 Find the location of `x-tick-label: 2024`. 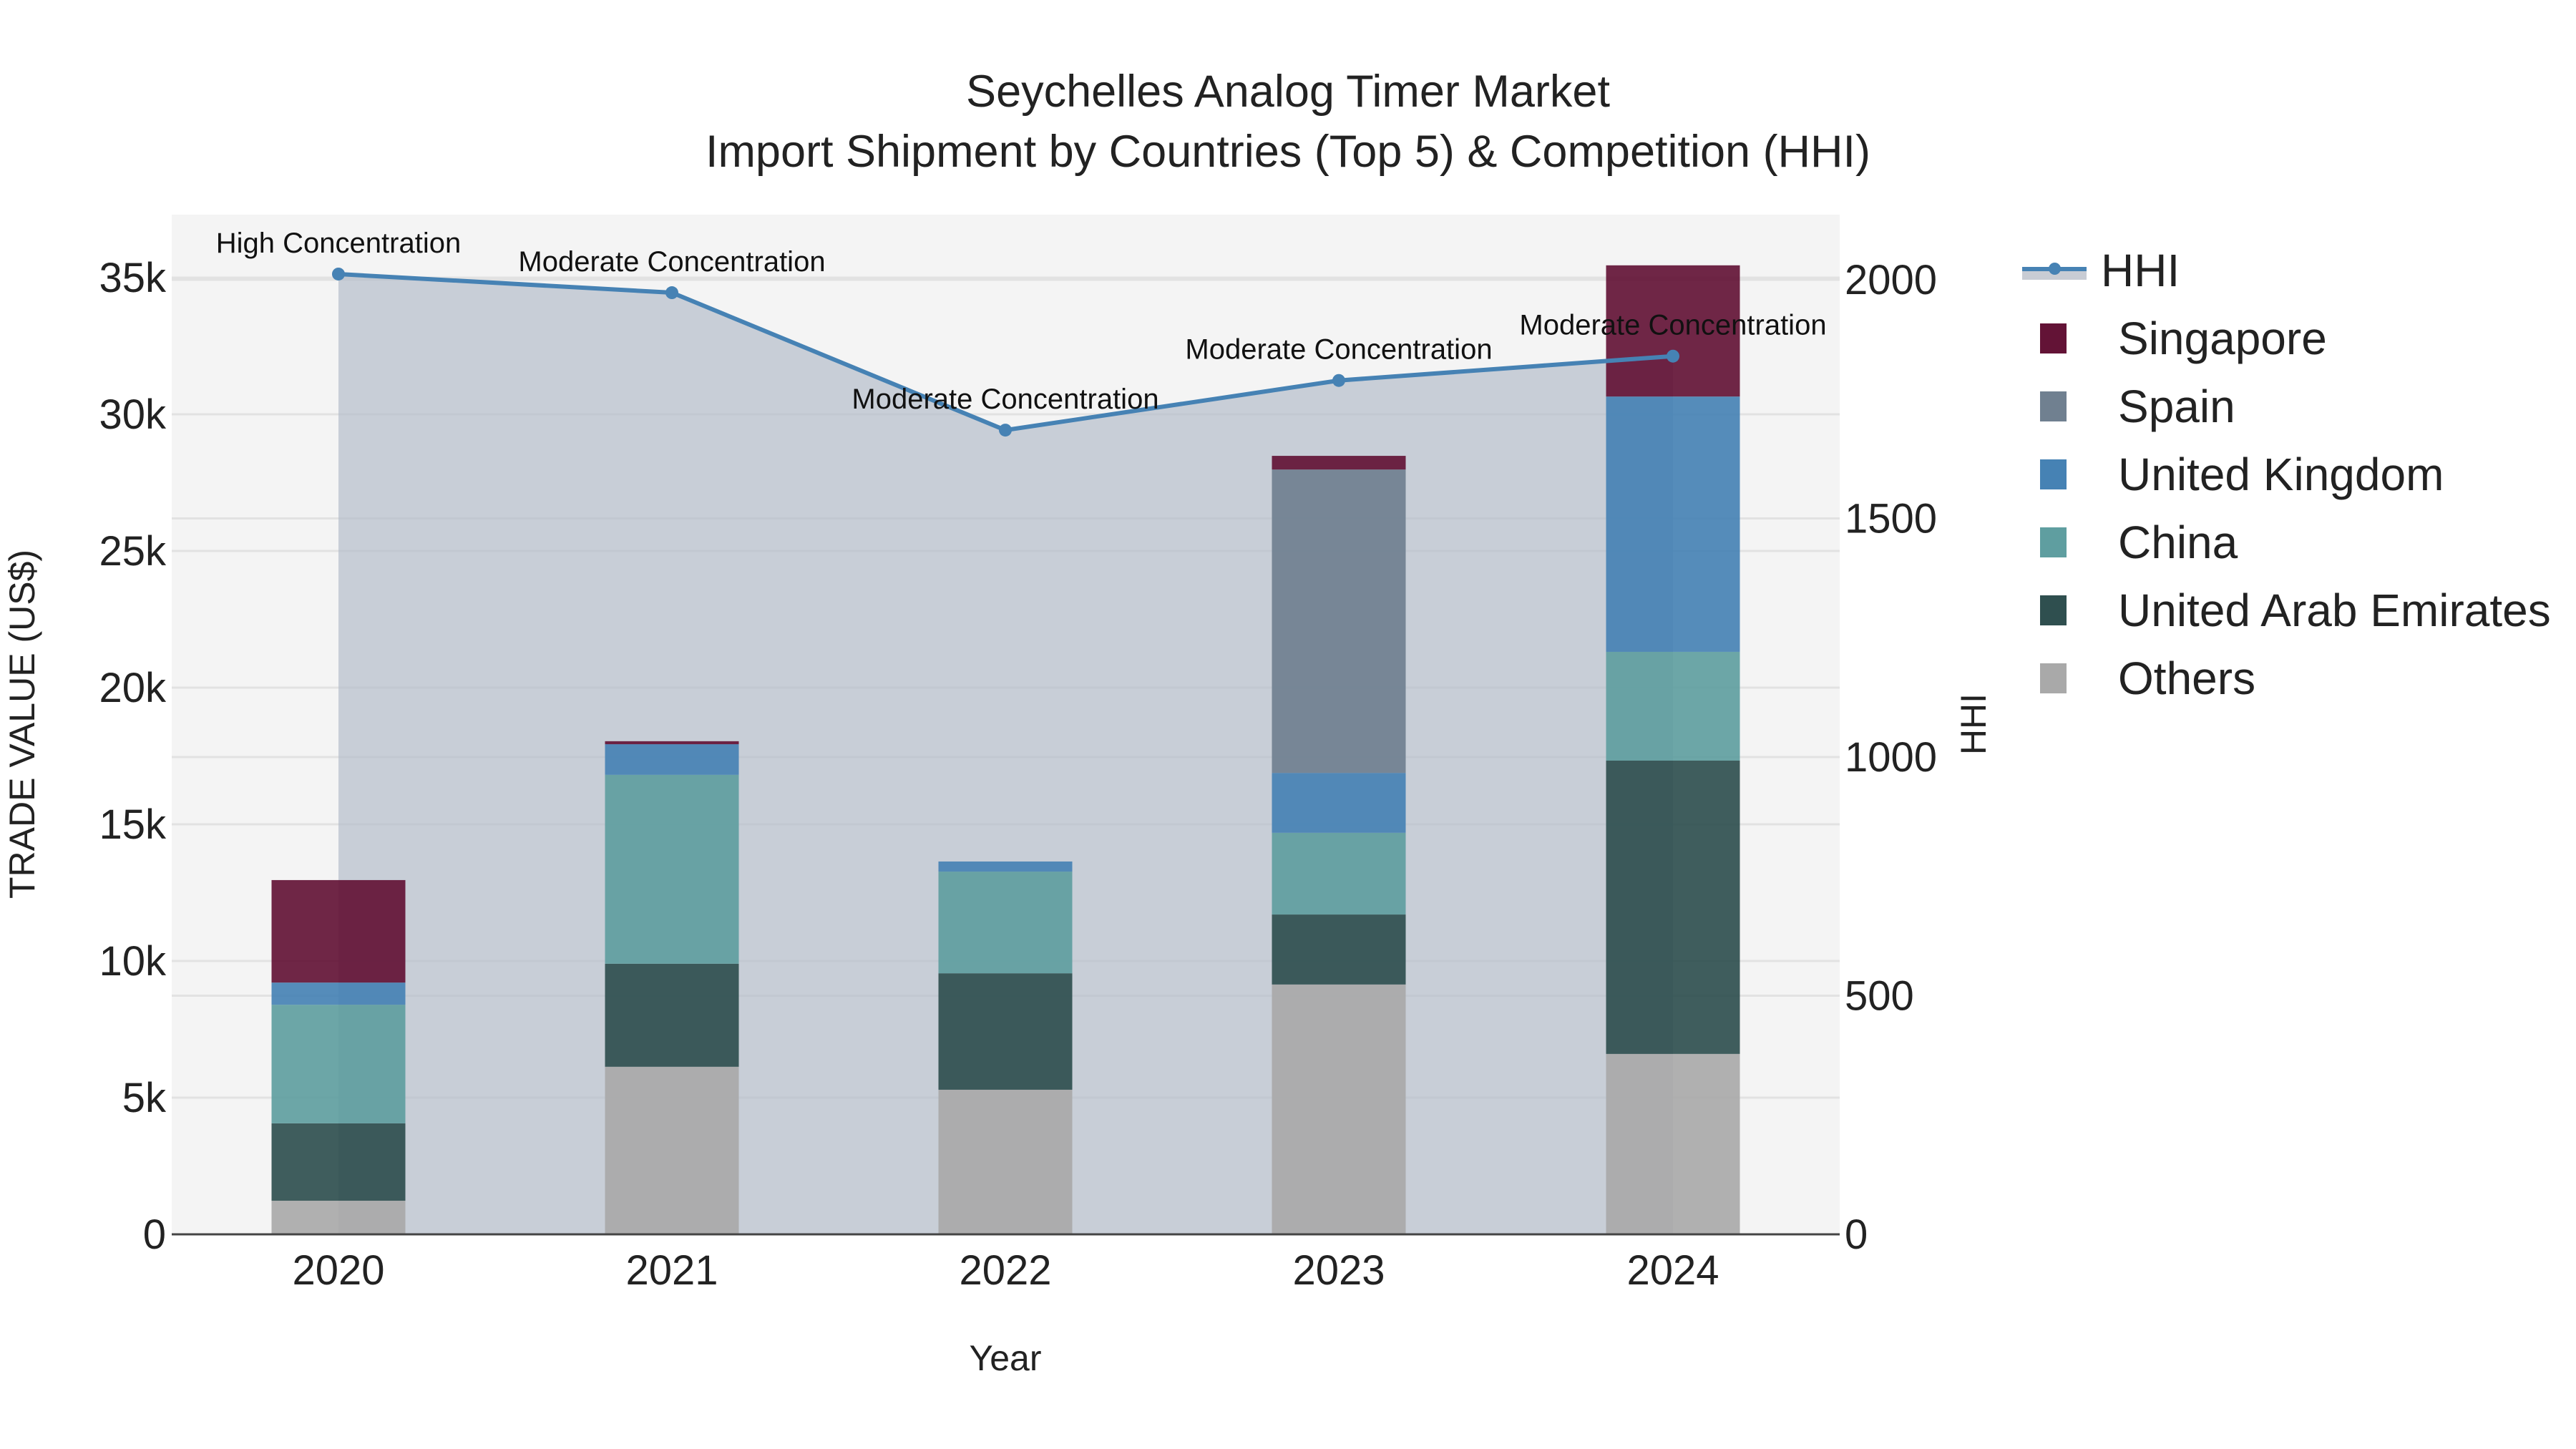

x-tick-label: 2024 is located at coordinates (1673, 1270).